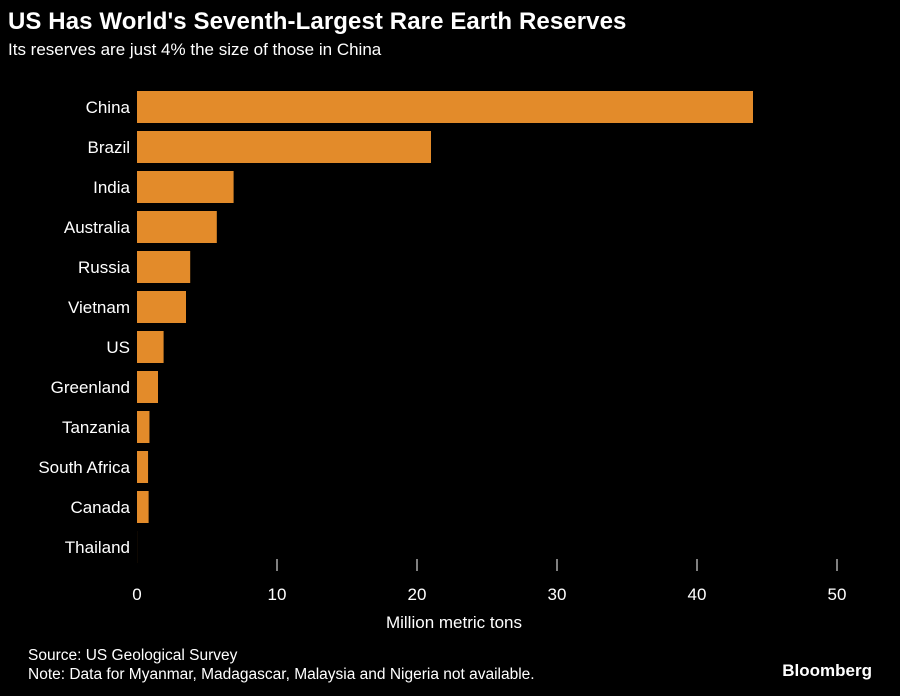  I want to click on bar-tanzania, so click(143, 427).